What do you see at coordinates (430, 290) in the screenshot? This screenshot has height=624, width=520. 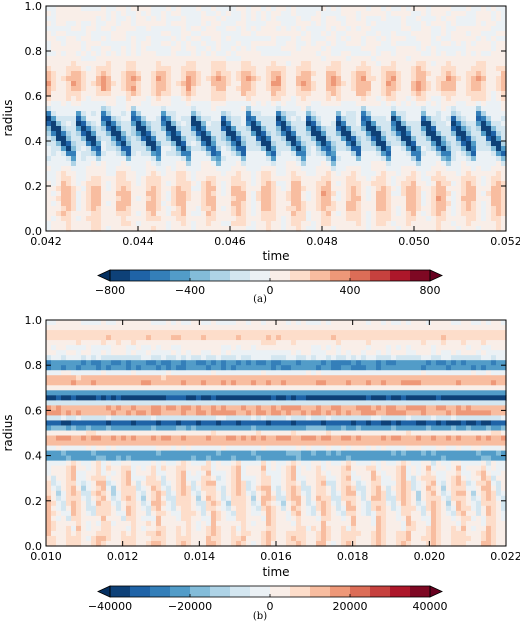 I see `panel-a-colorbar-tick-label: 800` at bounding box center [430, 290].